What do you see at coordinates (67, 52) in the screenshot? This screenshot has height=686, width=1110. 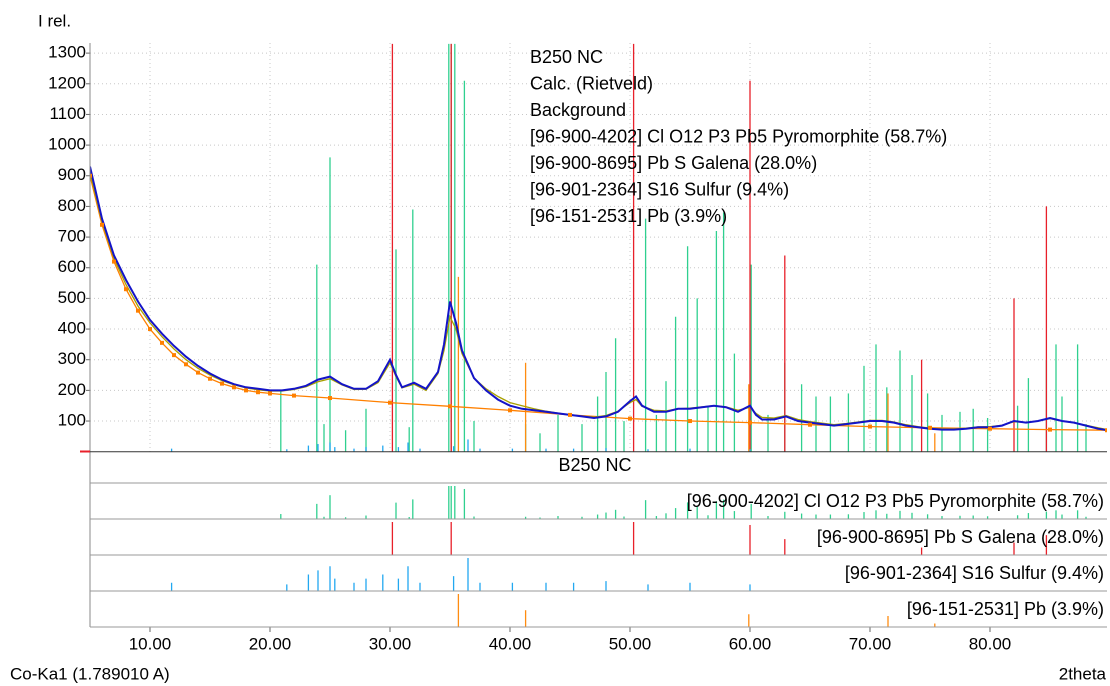 I see `y-tick-label: 1300` at bounding box center [67, 52].